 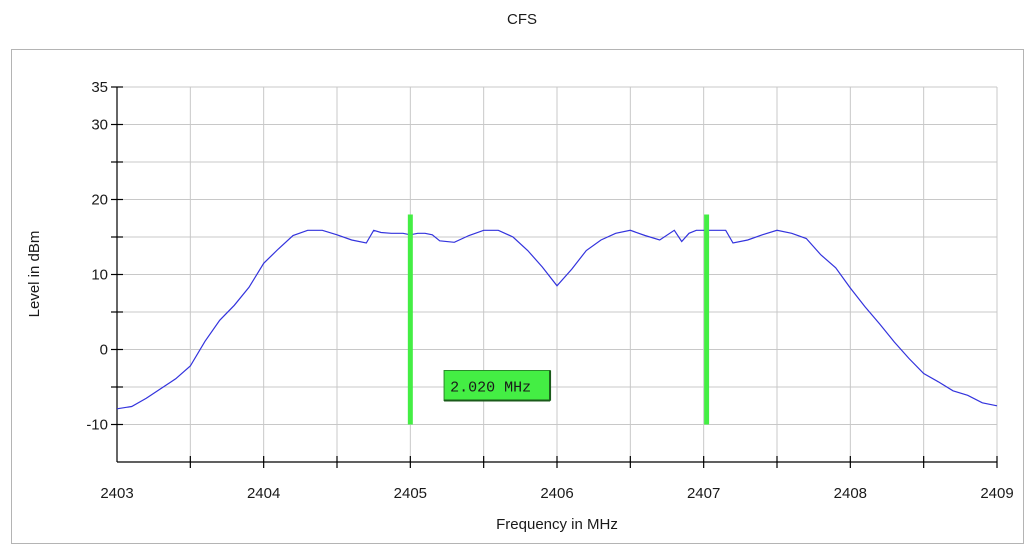 I want to click on y-tick-label: 0, so click(x=104, y=350).